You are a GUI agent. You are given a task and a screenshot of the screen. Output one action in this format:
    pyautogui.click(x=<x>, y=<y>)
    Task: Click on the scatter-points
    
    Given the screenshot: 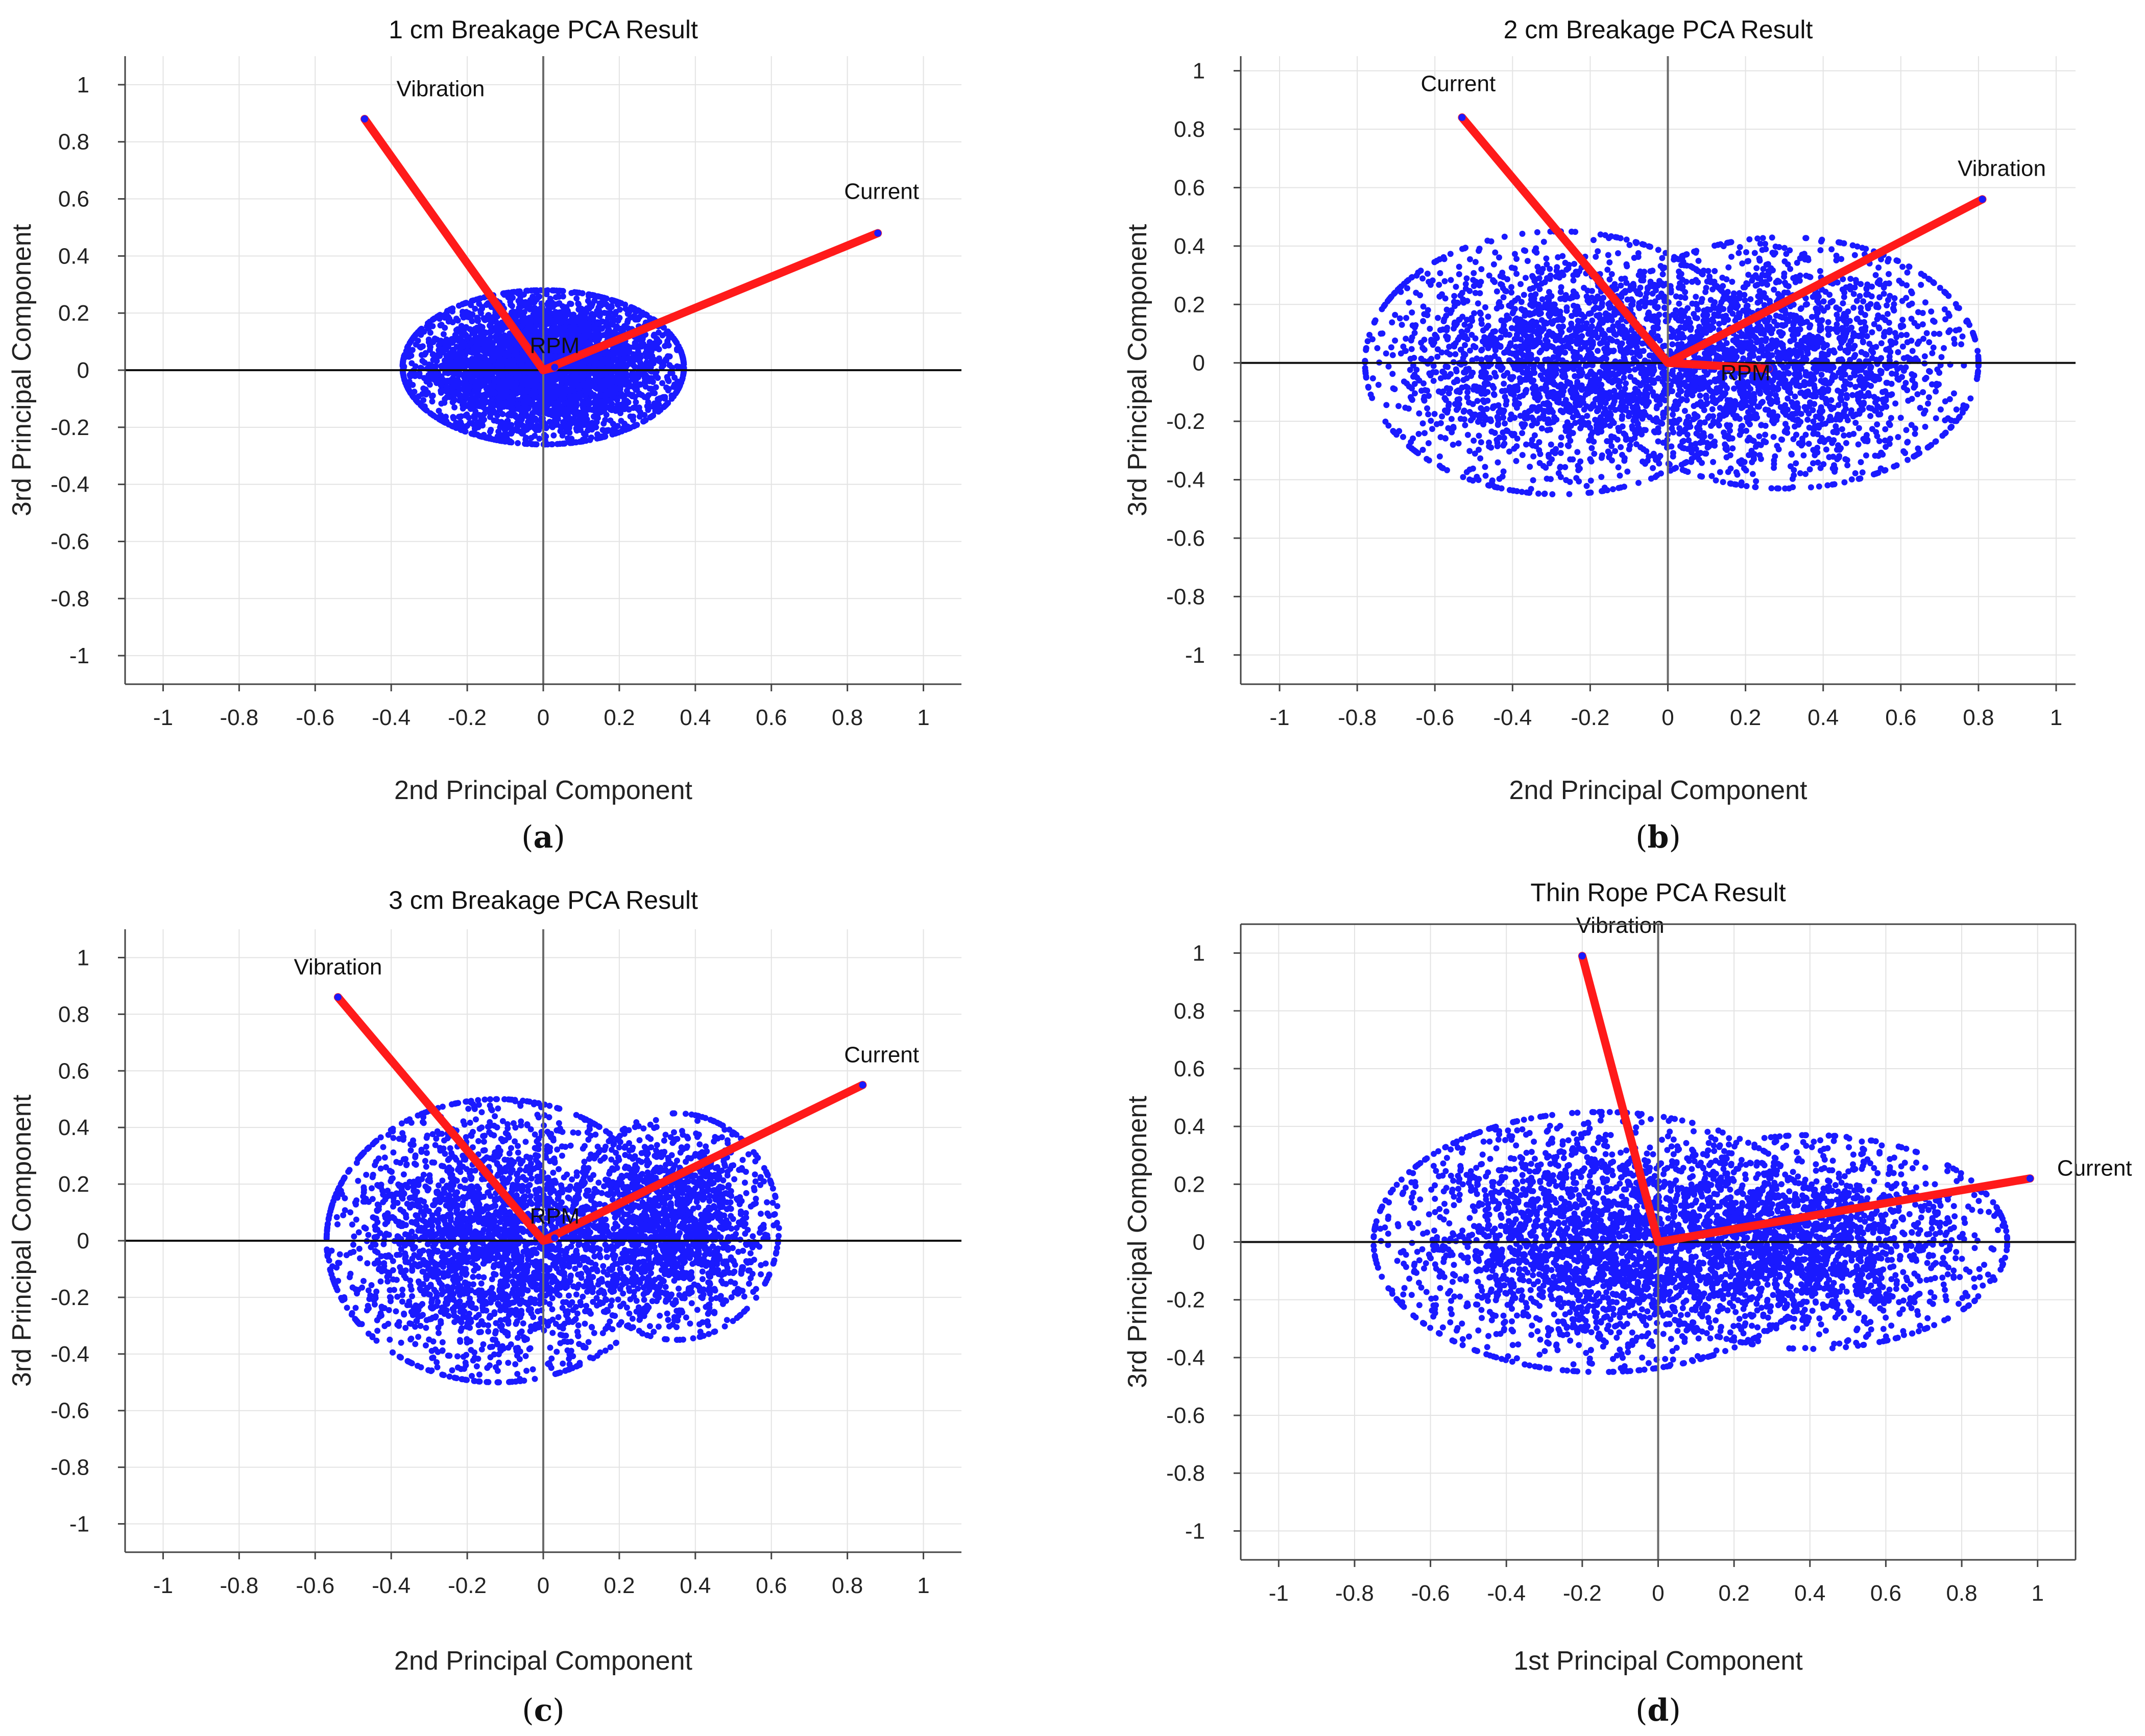 What is the action you would take?
    pyautogui.click(x=543, y=367)
    